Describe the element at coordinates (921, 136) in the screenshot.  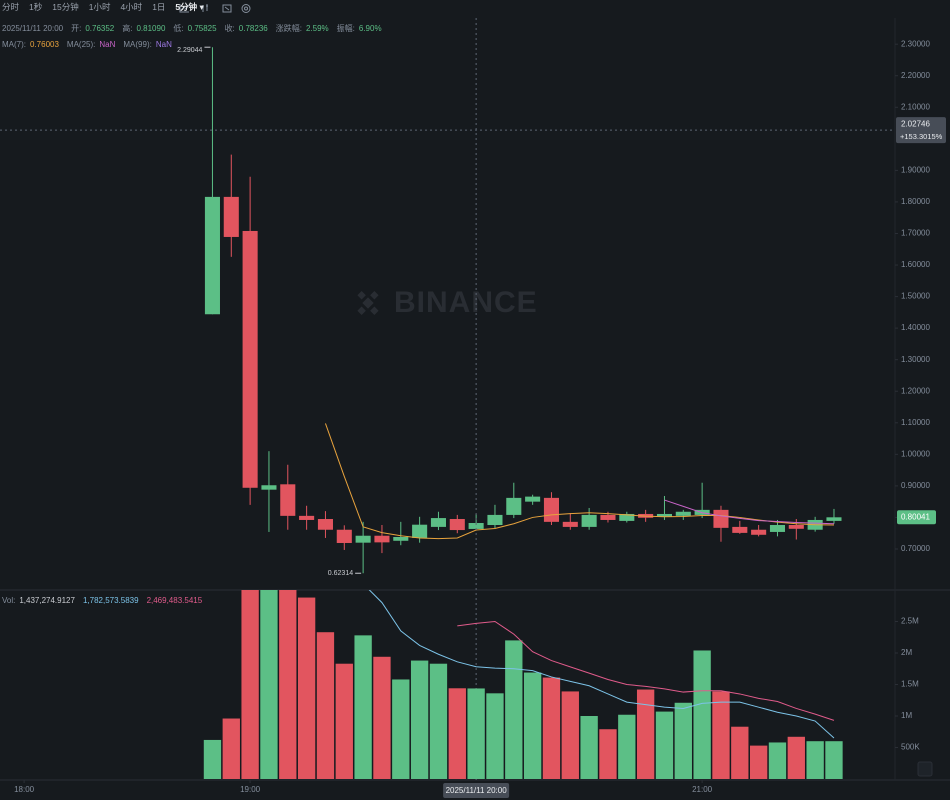
I see `crosshair-change-label: +153.3015%` at that location.